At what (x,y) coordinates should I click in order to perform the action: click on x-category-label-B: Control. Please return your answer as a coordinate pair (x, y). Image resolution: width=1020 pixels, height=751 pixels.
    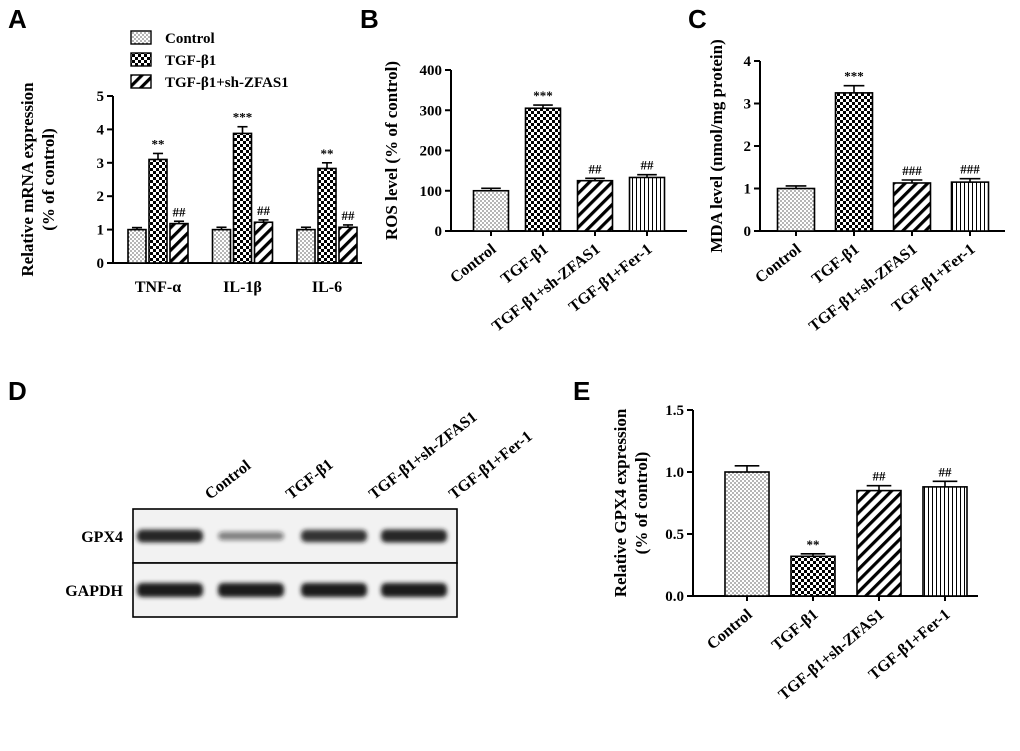
    Looking at the image, I should click on (473, 263).